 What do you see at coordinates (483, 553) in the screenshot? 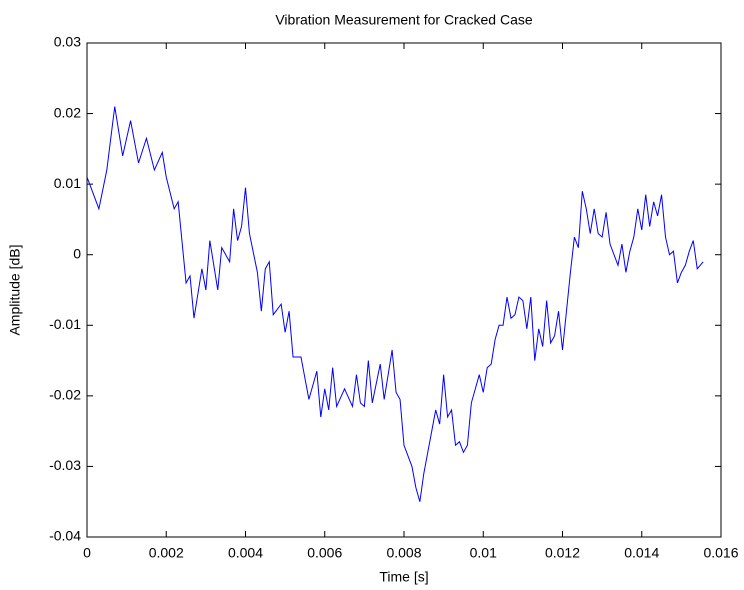
I see `x-tick-label: 0.01` at bounding box center [483, 553].